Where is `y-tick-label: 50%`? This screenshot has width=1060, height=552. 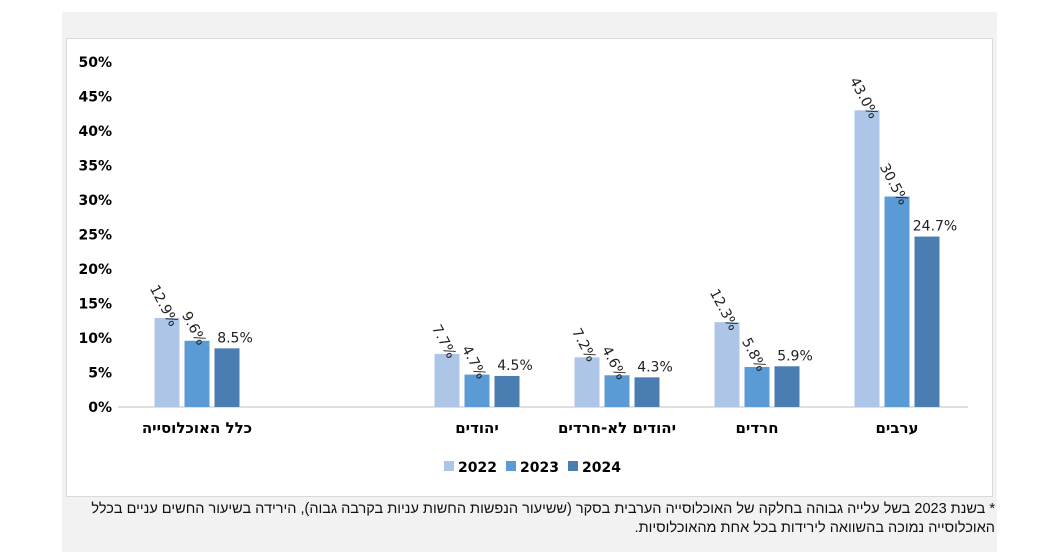 y-tick-label: 50% is located at coordinates (95, 63).